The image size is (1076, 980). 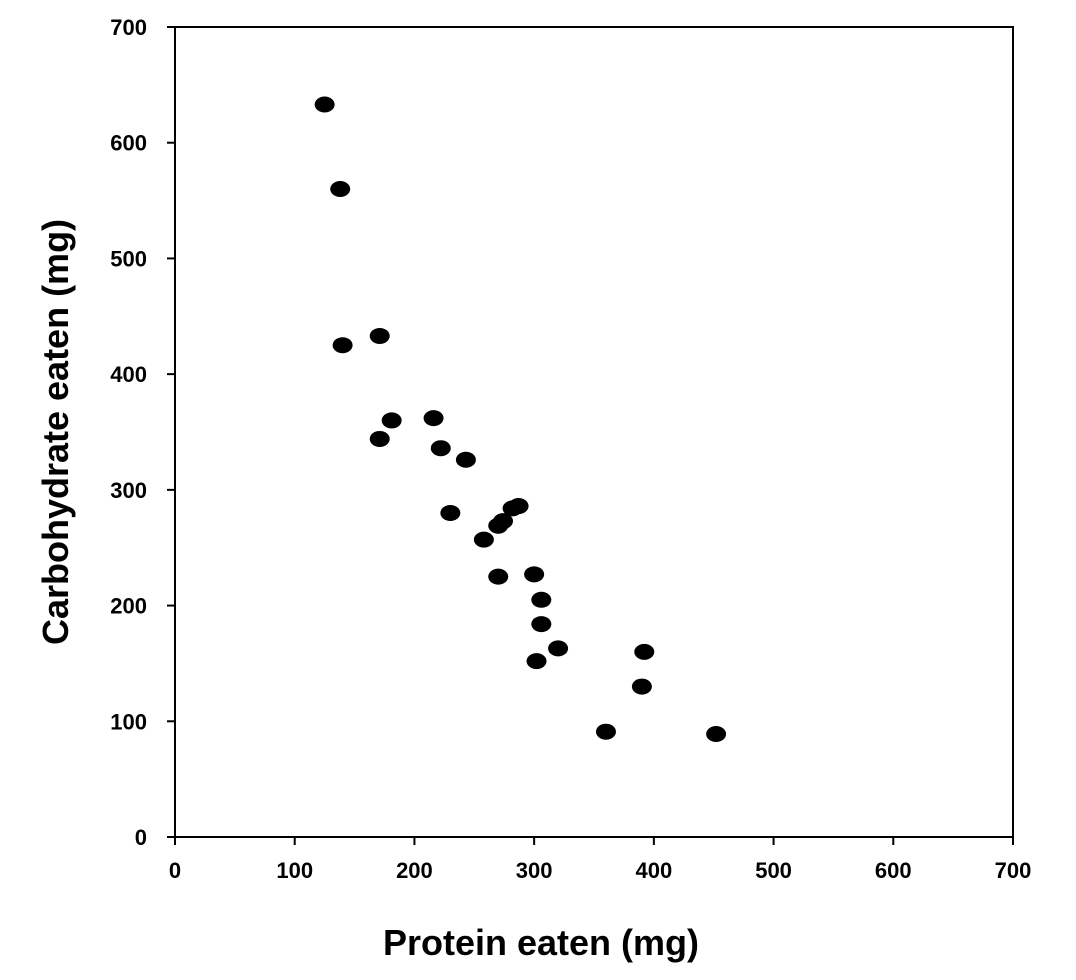 I want to click on x-tick-label: 200, so click(x=414, y=870).